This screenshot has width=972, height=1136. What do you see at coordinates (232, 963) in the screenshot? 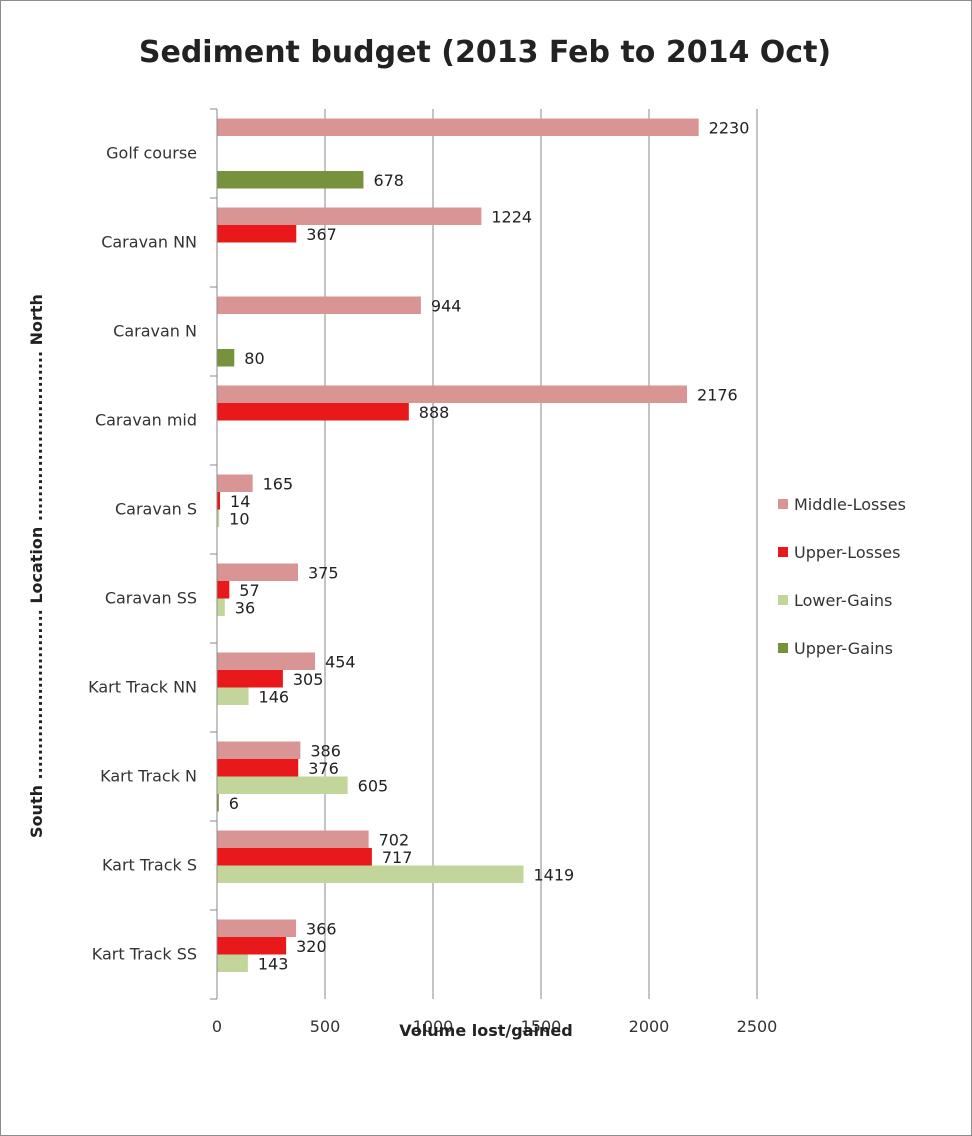
I see `bar-lower-gains-kart-track-ss` at bounding box center [232, 963].